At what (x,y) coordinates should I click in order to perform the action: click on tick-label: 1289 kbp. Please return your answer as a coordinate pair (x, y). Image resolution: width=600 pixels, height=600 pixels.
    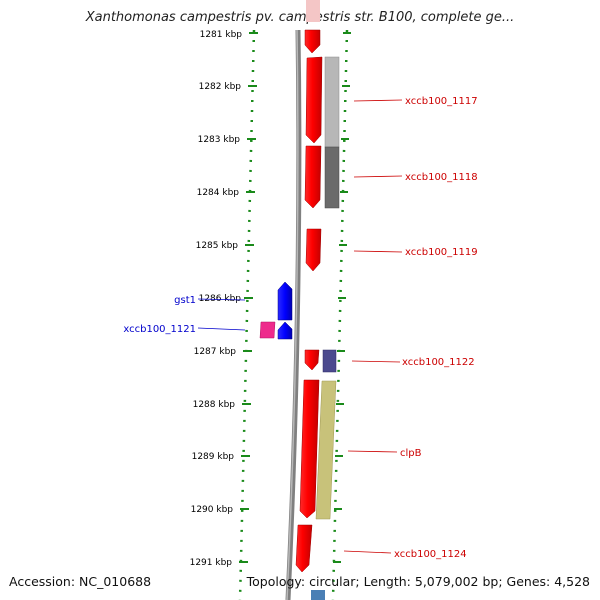
    Looking at the image, I should click on (213, 457).